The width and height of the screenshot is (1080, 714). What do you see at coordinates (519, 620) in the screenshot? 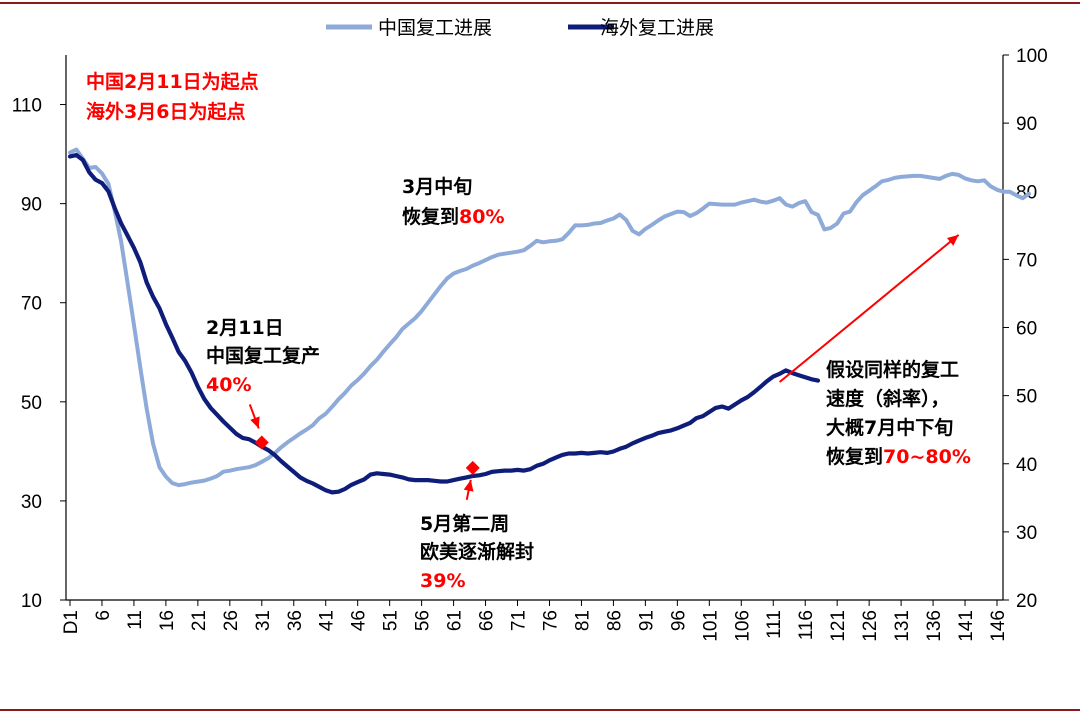
I see `x-tick-label: 71` at bounding box center [519, 620].